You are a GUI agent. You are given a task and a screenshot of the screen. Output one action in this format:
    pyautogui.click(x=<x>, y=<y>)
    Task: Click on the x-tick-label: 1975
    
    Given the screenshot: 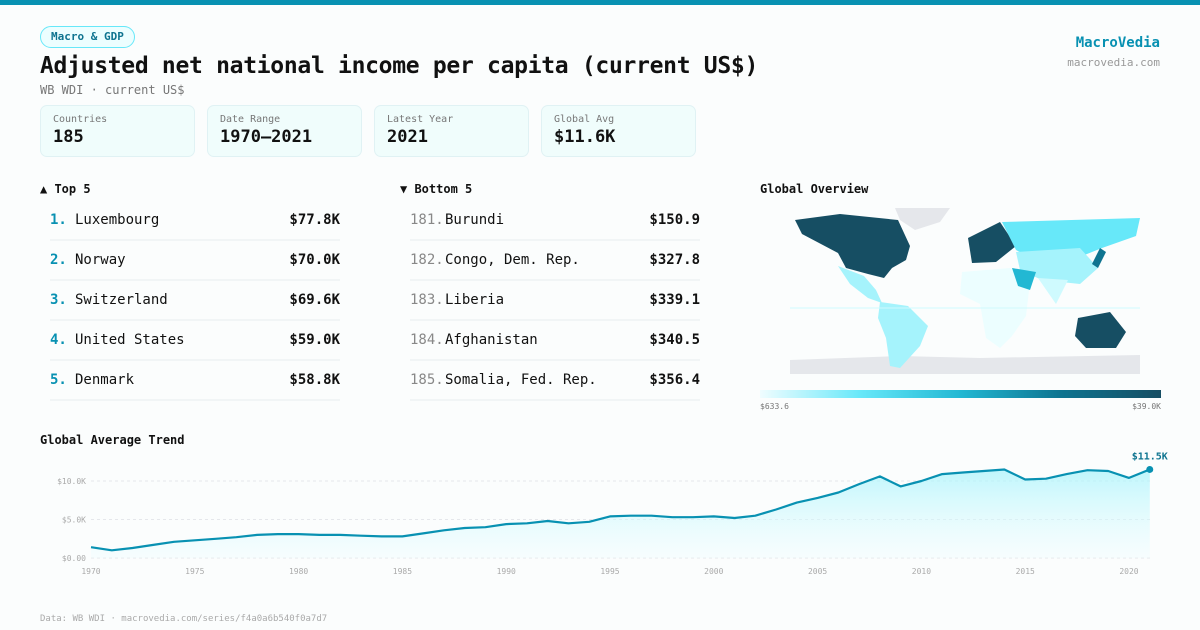 What is the action you would take?
    pyautogui.click(x=194, y=571)
    